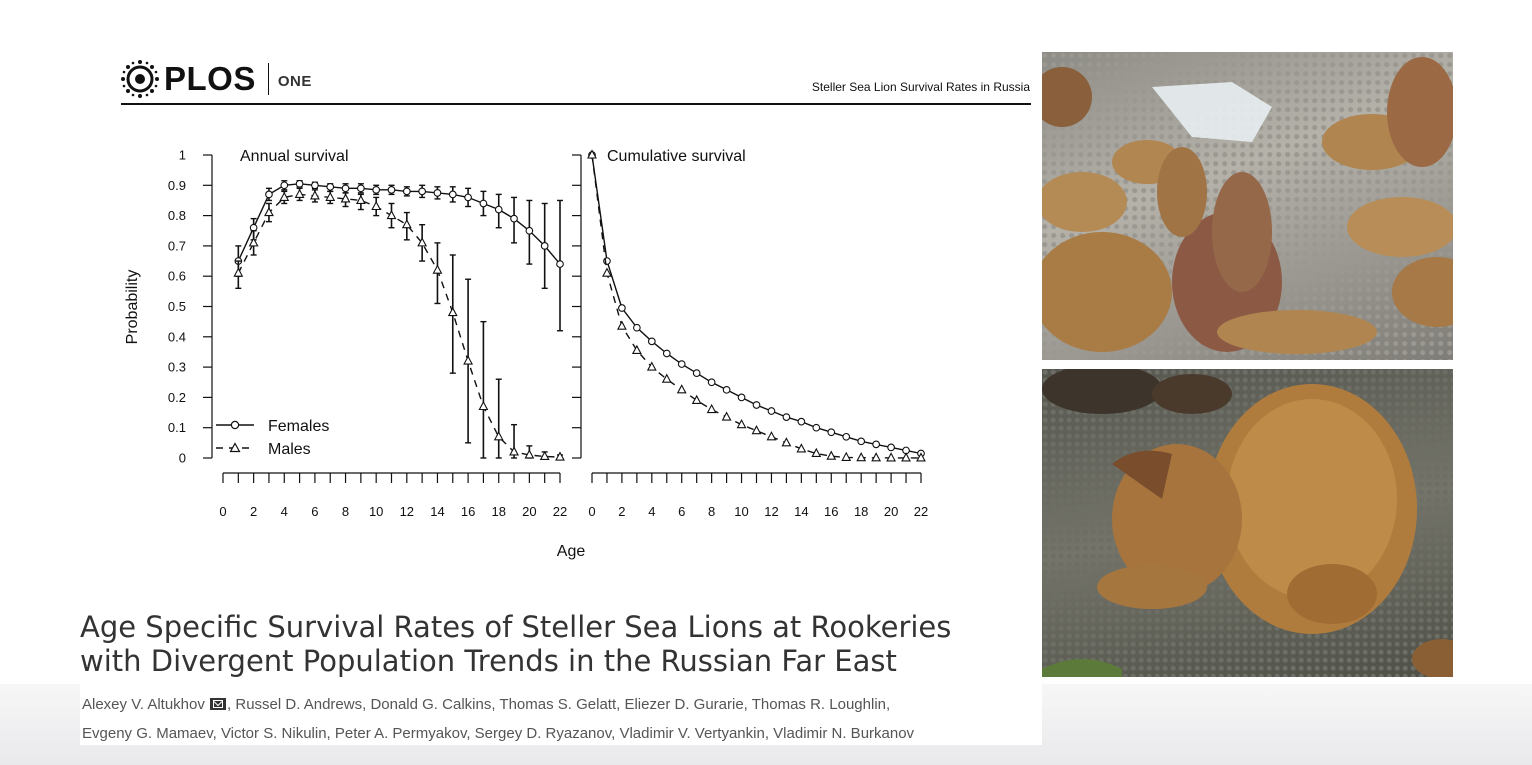  Describe the element at coordinates (177, 306) in the screenshot. I see `y-tick-label: 0.5` at that location.